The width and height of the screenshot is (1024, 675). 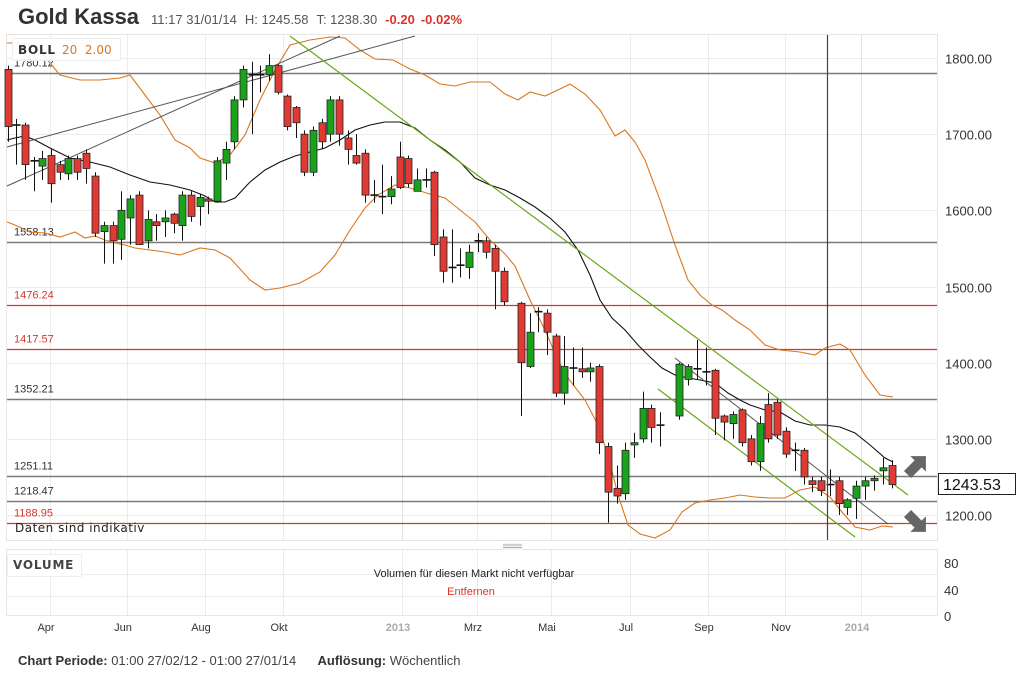 What do you see at coordinates (204, 660) in the screenshot?
I see `period-value: 01:00 27/02/12 - 01:00 27/01/14` at bounding box center [204, 660].